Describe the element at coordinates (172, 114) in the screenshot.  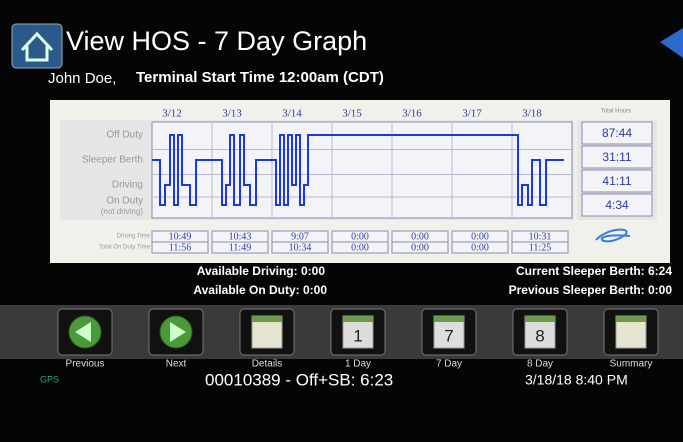
I see `date-label: 3/12` at that location.